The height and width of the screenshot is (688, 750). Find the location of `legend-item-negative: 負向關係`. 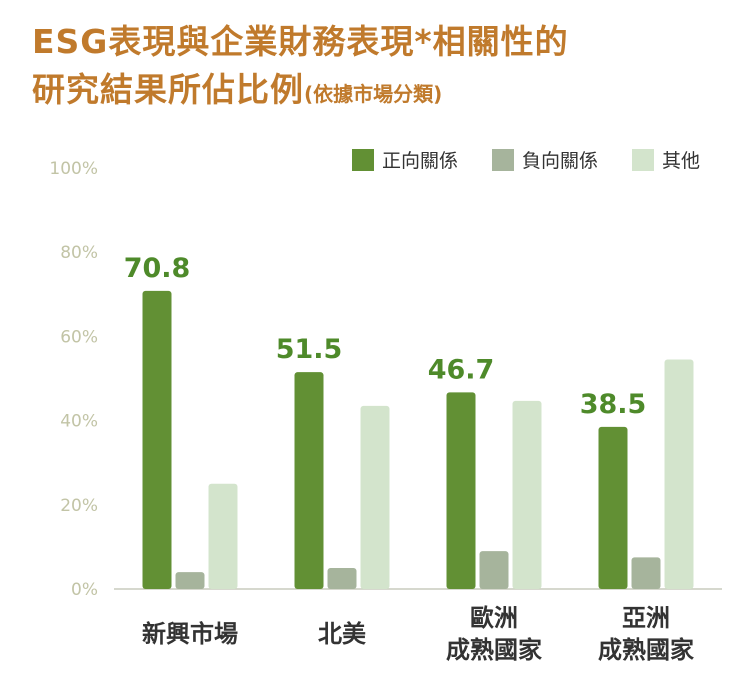

legend-item-negative: 負向關係 is located at coordinates (544, 159).